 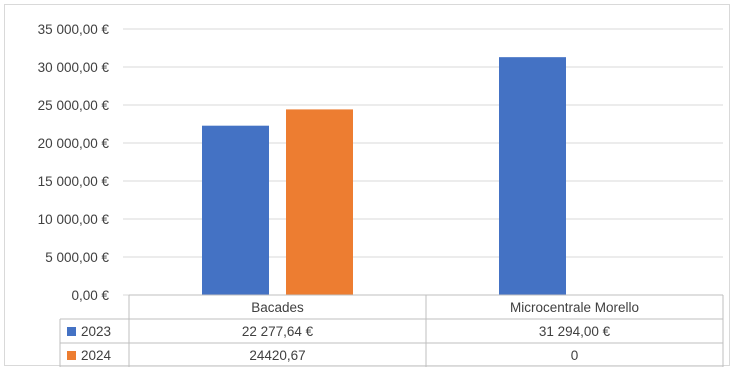 What do you see at coordinates (575, 355) in the screenshot?
I see `data-label: 0` at bounding box center [575, 355].